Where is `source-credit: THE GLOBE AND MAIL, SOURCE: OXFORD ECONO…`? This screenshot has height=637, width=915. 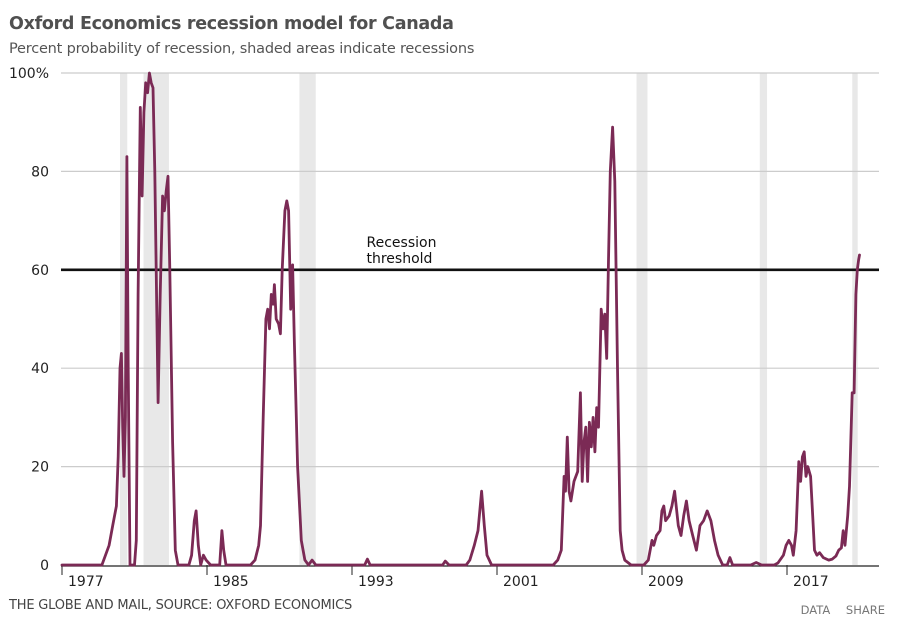 source-credit: THE GLOBE AND MAIL, SOURCE: OXFORD ECONO… is located at coordinates (181, 605).